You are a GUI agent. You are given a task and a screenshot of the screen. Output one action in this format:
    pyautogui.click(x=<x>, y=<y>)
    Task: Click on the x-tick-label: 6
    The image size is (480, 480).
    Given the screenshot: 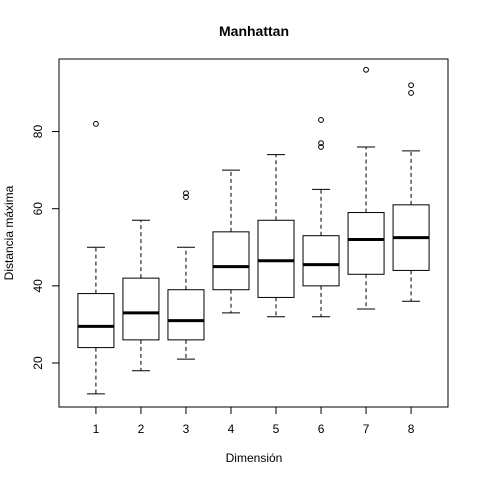 What is the action you would take?
    pyautogui.click(x=321, y=429)
    